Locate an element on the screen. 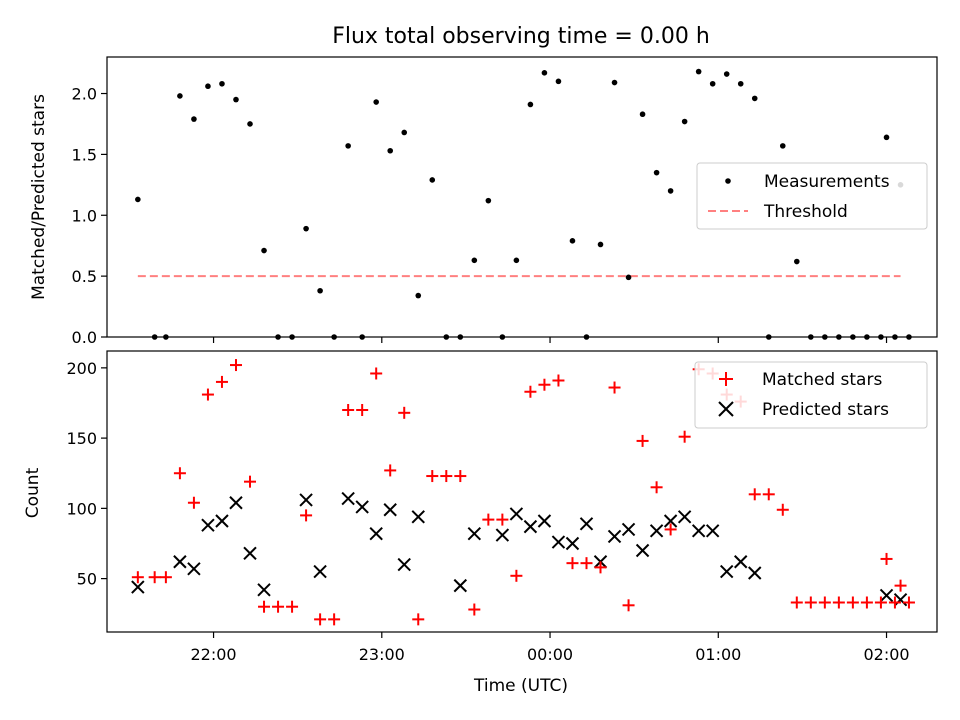  top-y-axis-label: Matched/Predicted stars is located at coordinates (39, 197).